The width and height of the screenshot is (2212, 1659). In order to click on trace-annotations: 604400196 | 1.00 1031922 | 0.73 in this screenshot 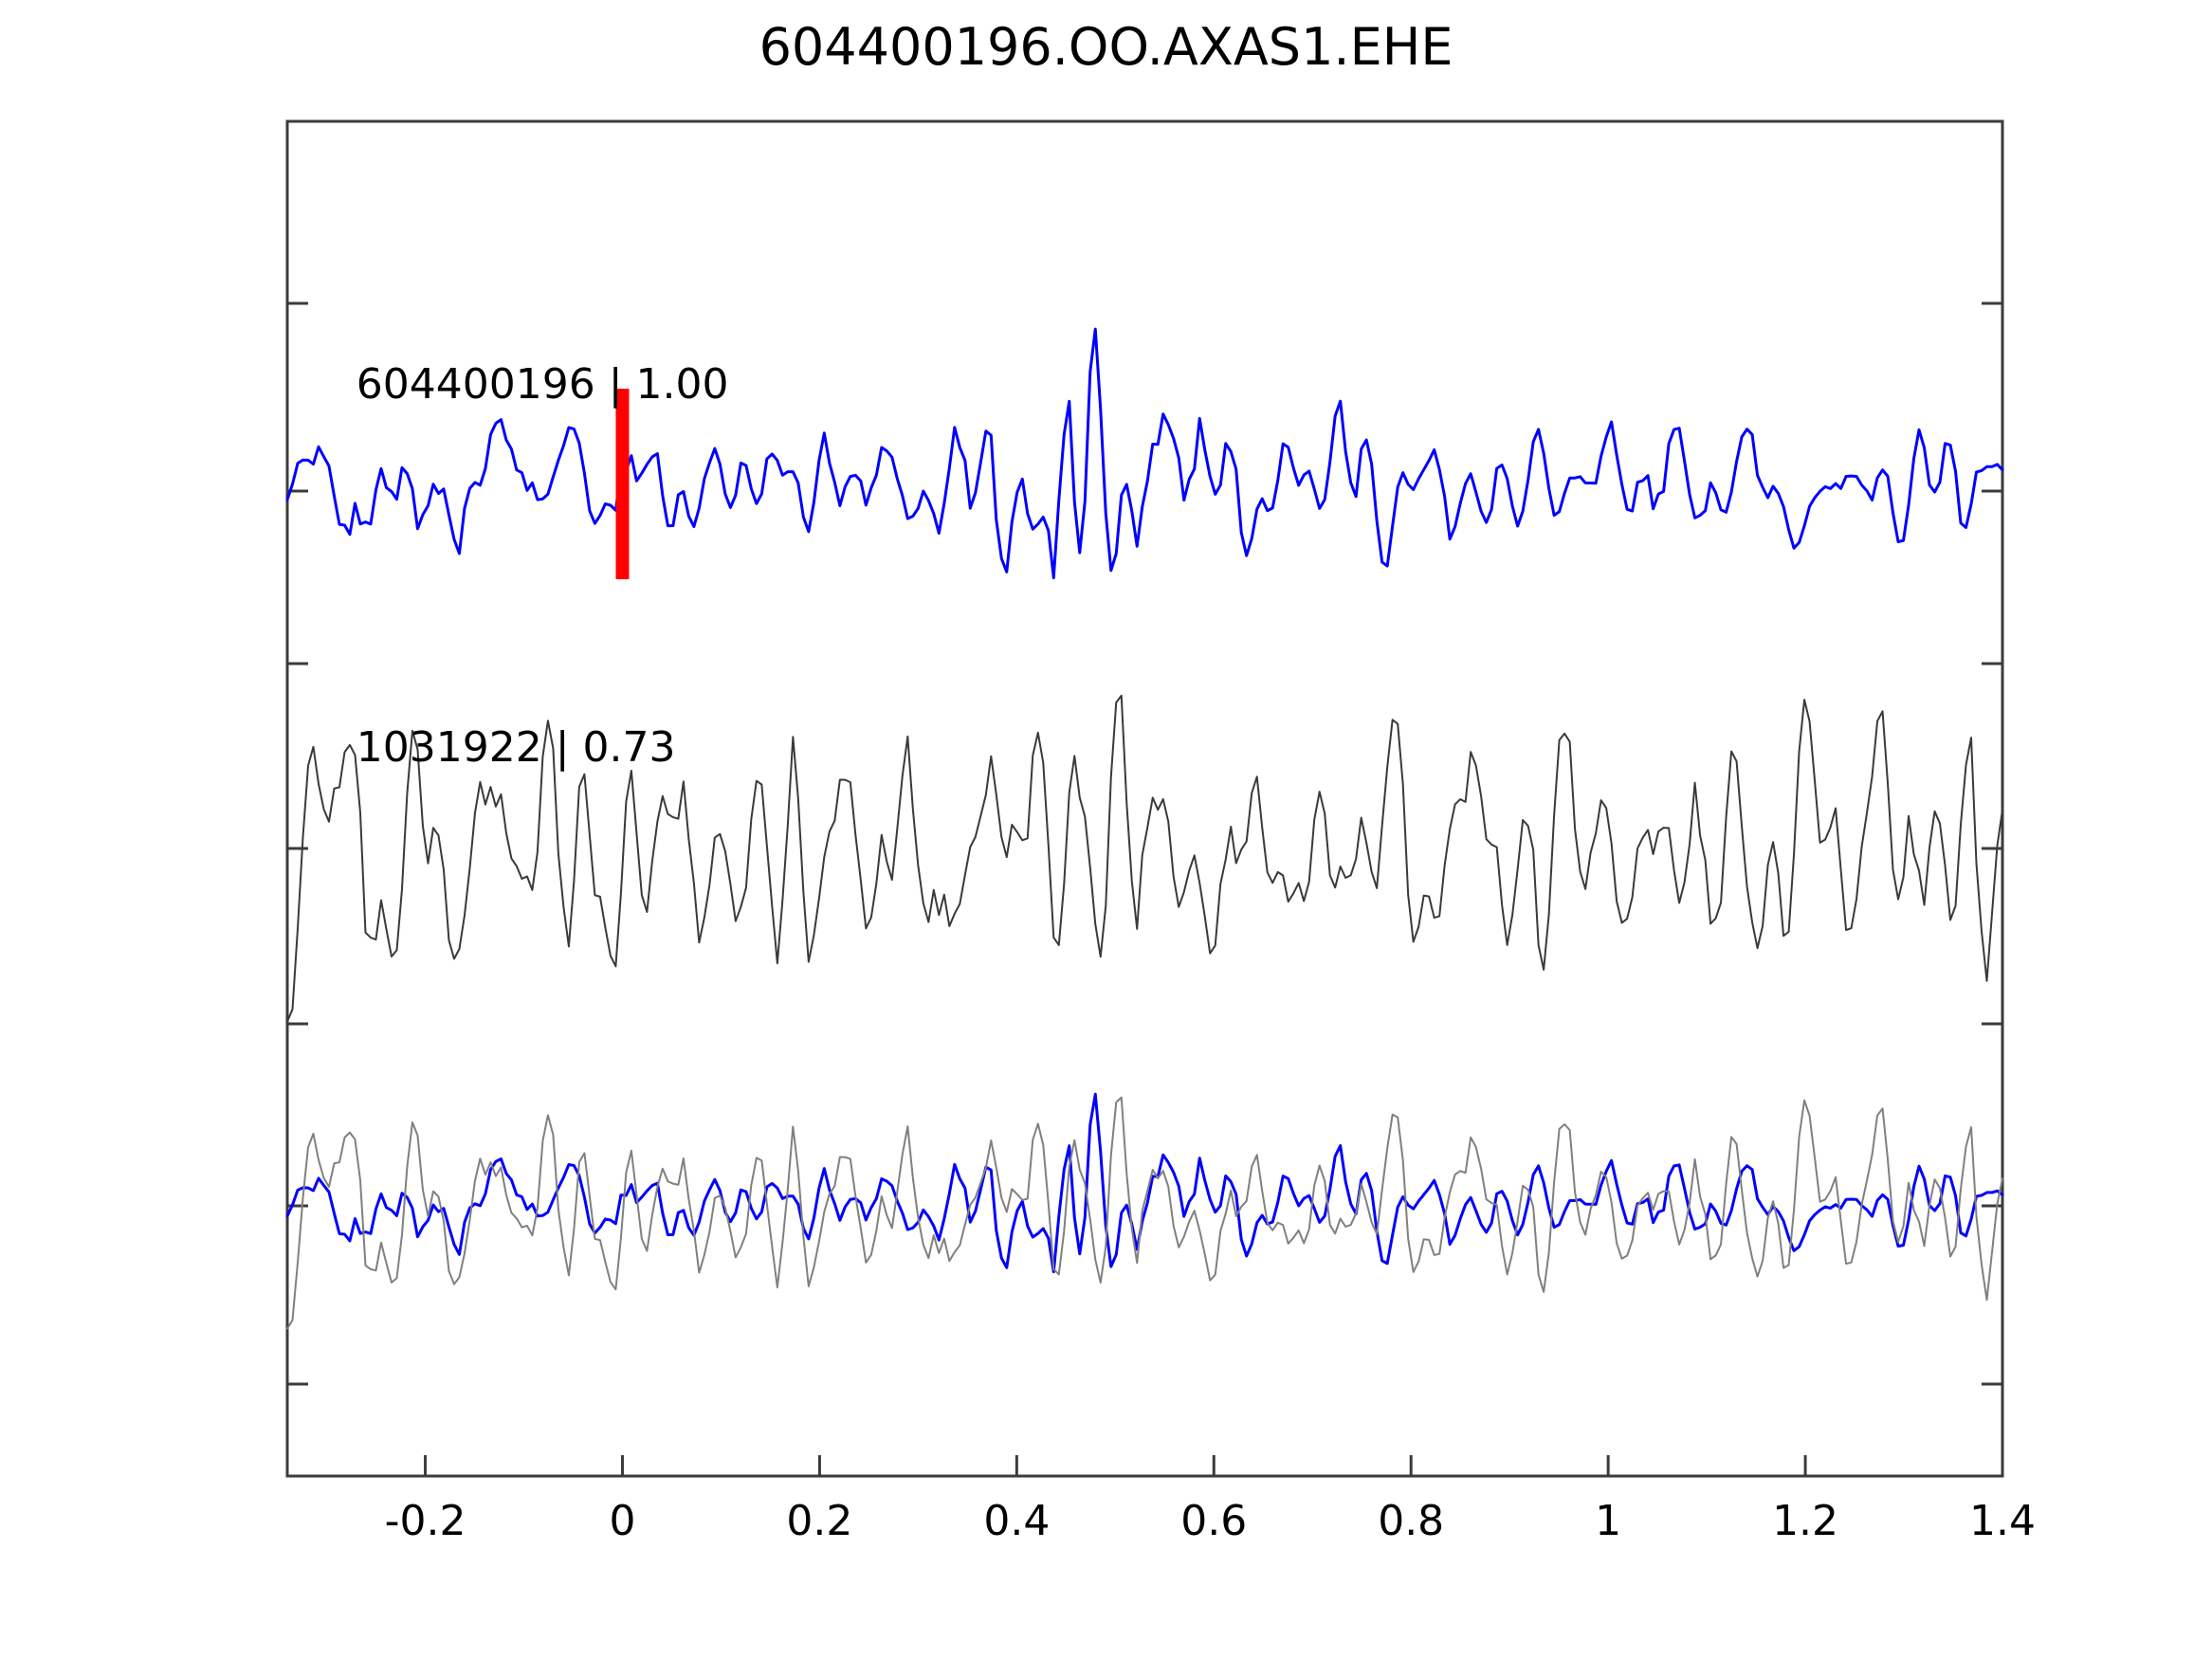, I will do `click(542, 566)`.